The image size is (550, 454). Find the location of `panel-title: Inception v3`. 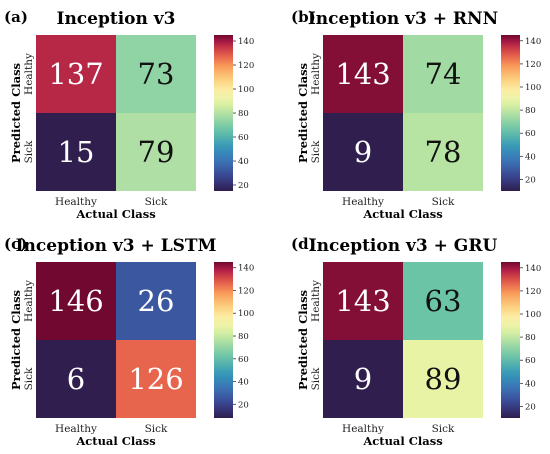

panel-title: Inception v3 is located at coordinates (116, 19).